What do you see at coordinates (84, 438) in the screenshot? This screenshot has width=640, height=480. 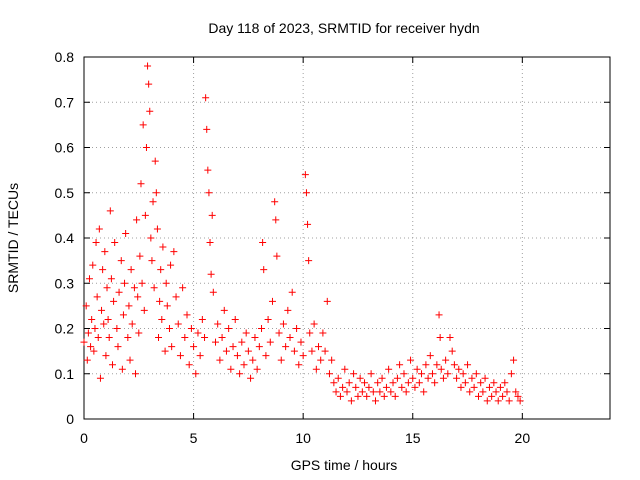 I see `x-tick-label: 0` at bounding box center [84, 438].